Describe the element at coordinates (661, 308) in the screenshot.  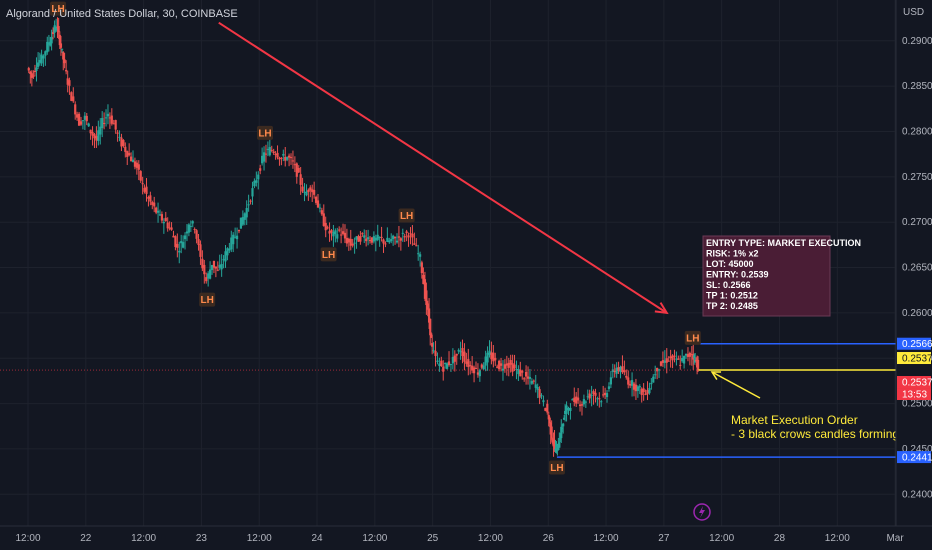
I see `downtrend-arrowhead` at that location.